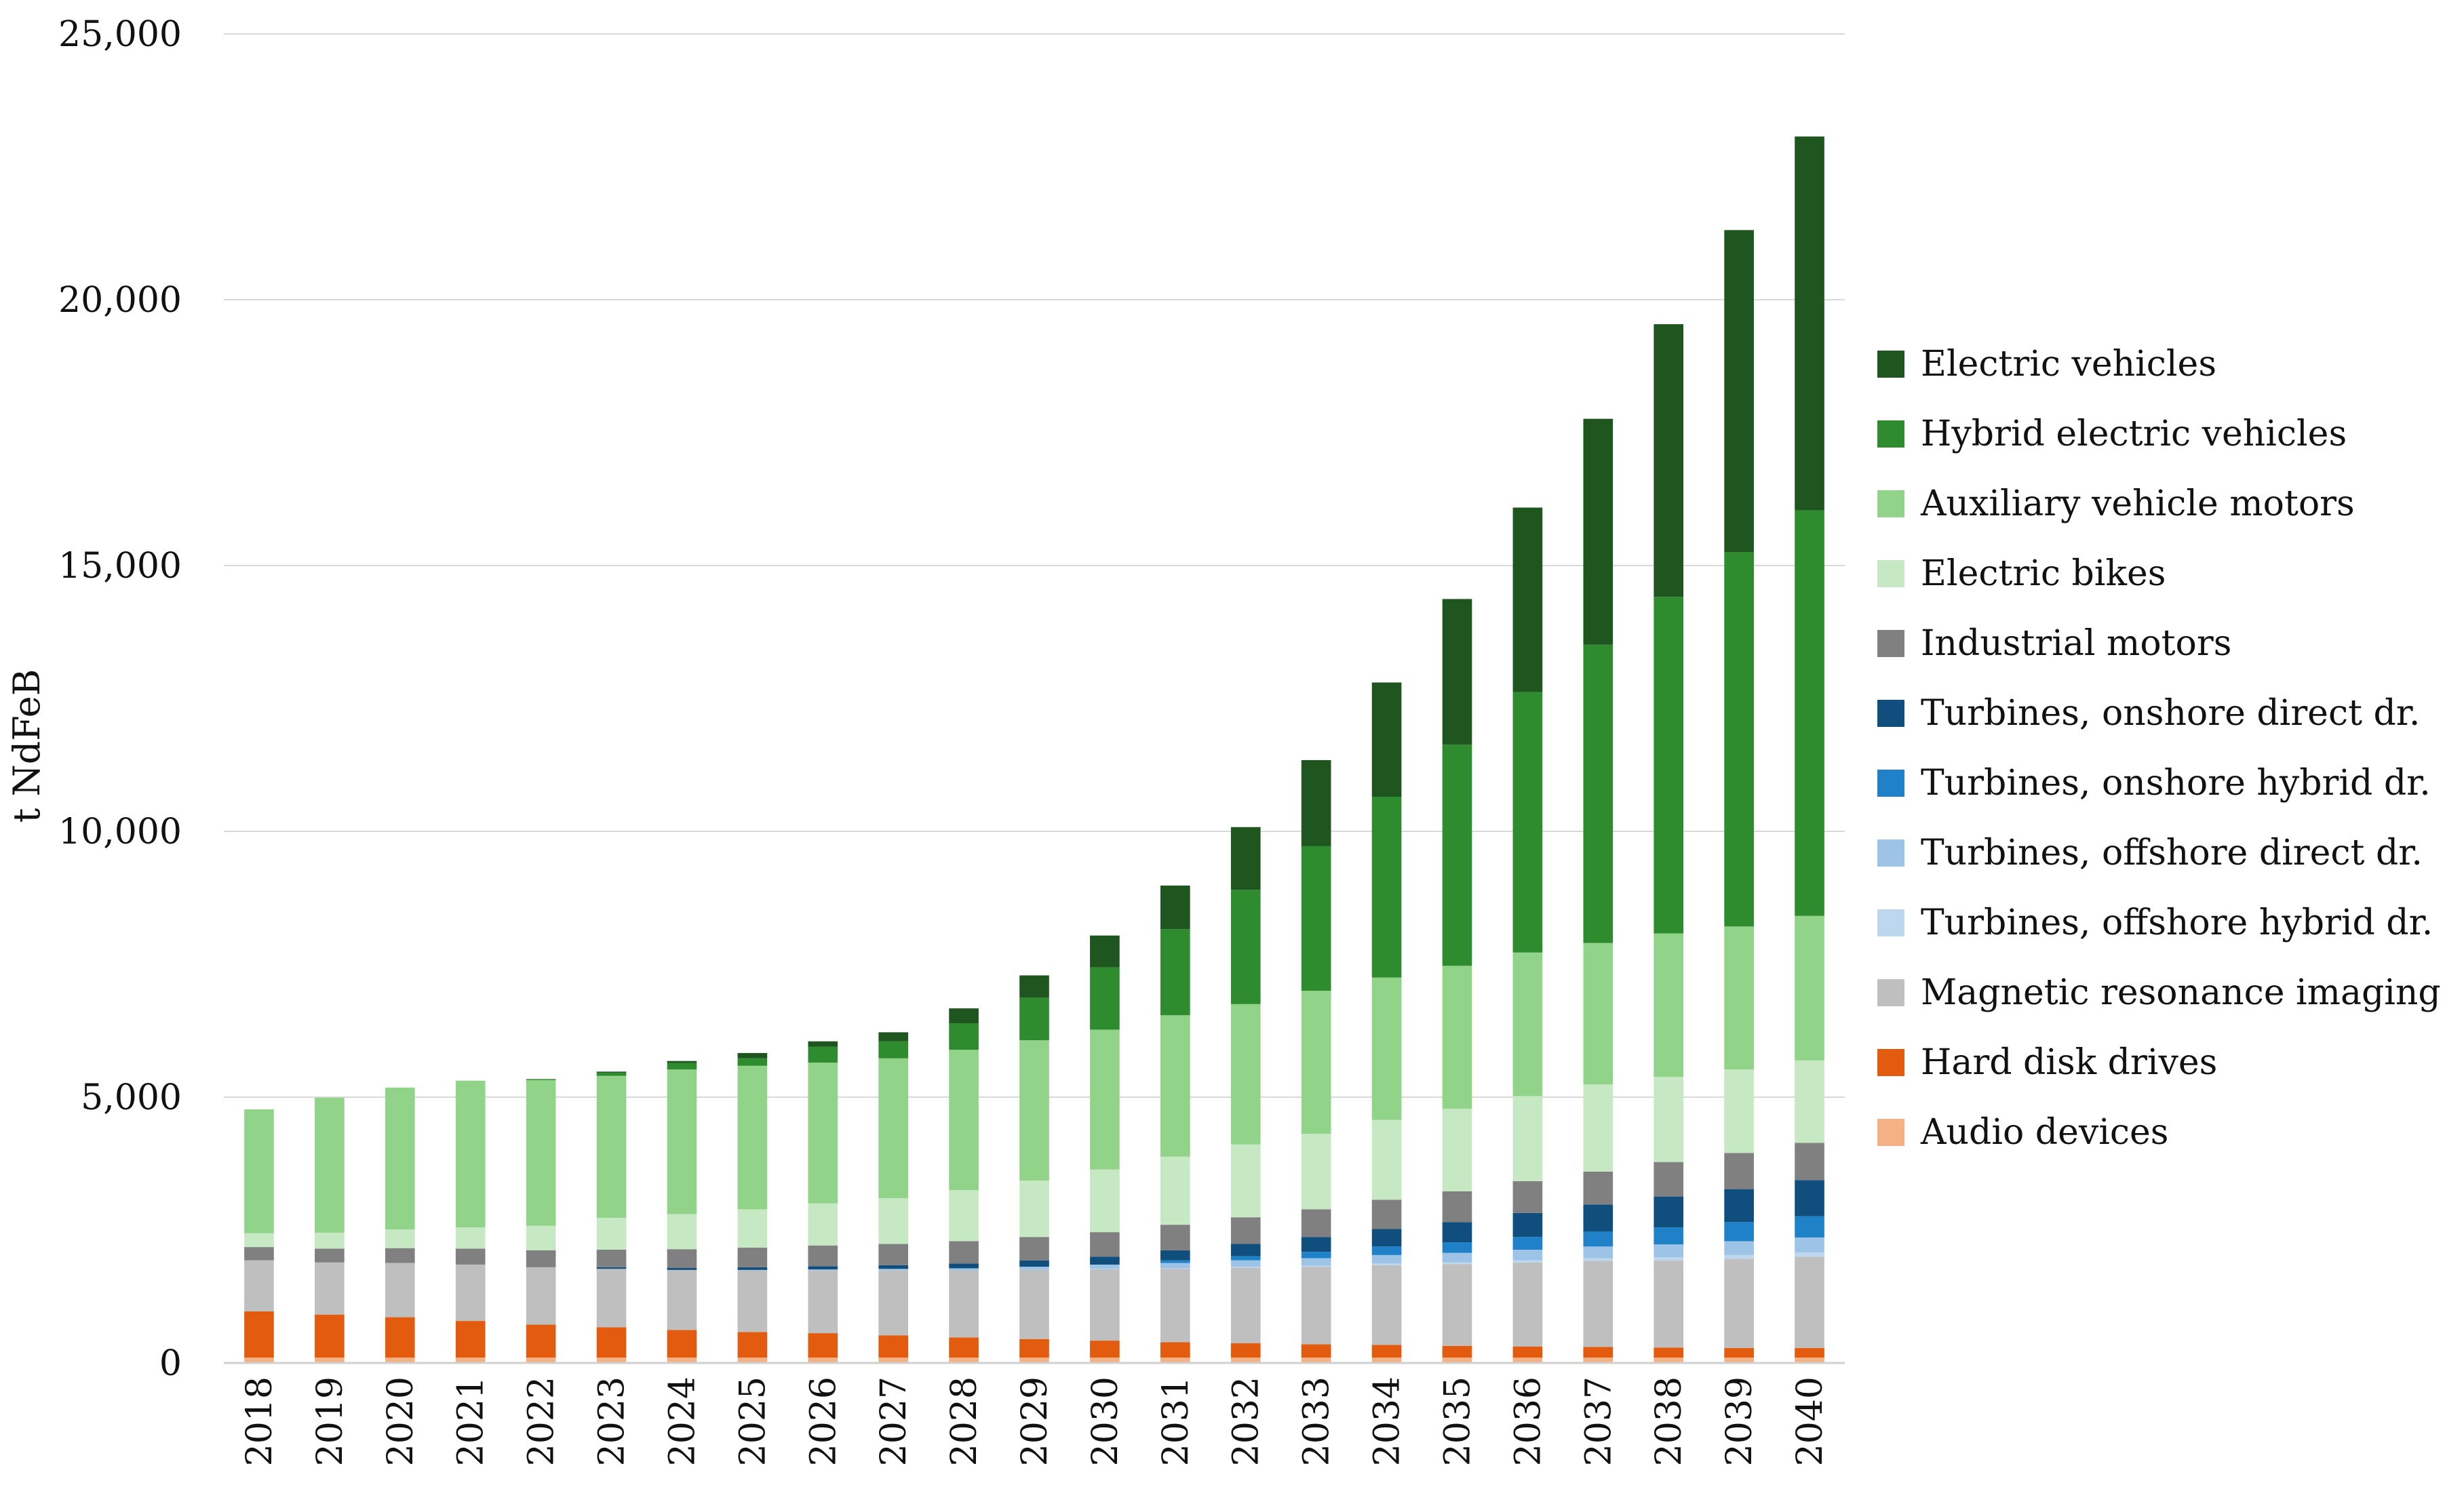  I want to click on x-tick-label: 2036, so click(1528, 1421).